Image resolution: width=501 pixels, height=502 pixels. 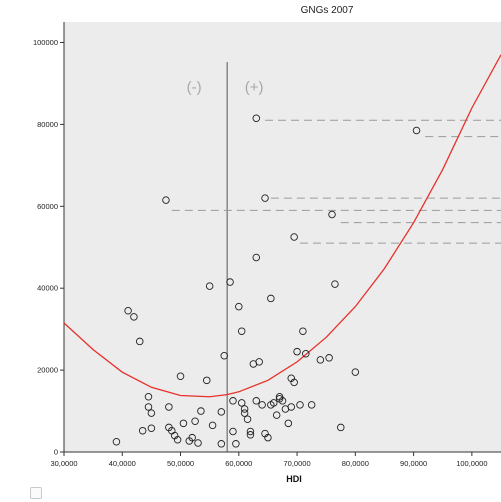 What do you see at coordinates (254, 87) in the screenshot?
I see `region-label-positive: (+)` at bounding box center [254, 87].